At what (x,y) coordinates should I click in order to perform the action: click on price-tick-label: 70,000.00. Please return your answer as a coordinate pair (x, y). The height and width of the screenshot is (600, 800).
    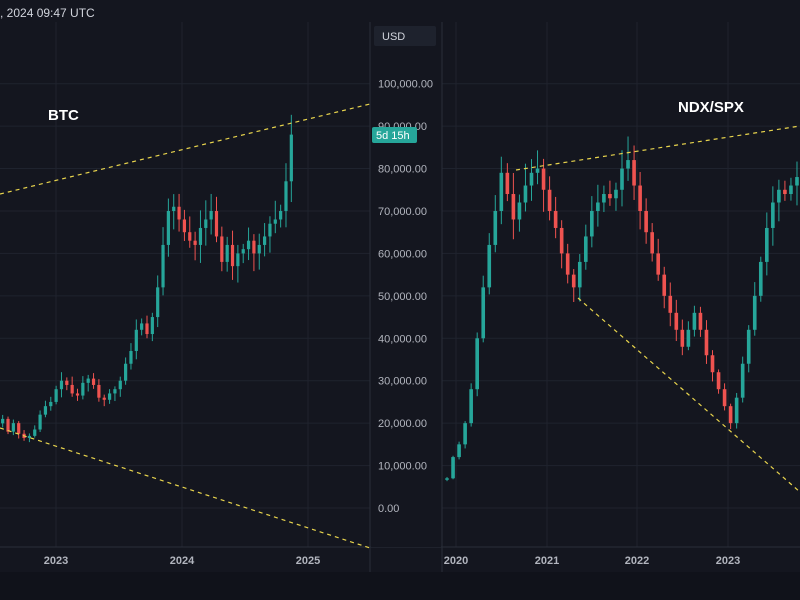
    Looking at the image, I should click on (402, 212).